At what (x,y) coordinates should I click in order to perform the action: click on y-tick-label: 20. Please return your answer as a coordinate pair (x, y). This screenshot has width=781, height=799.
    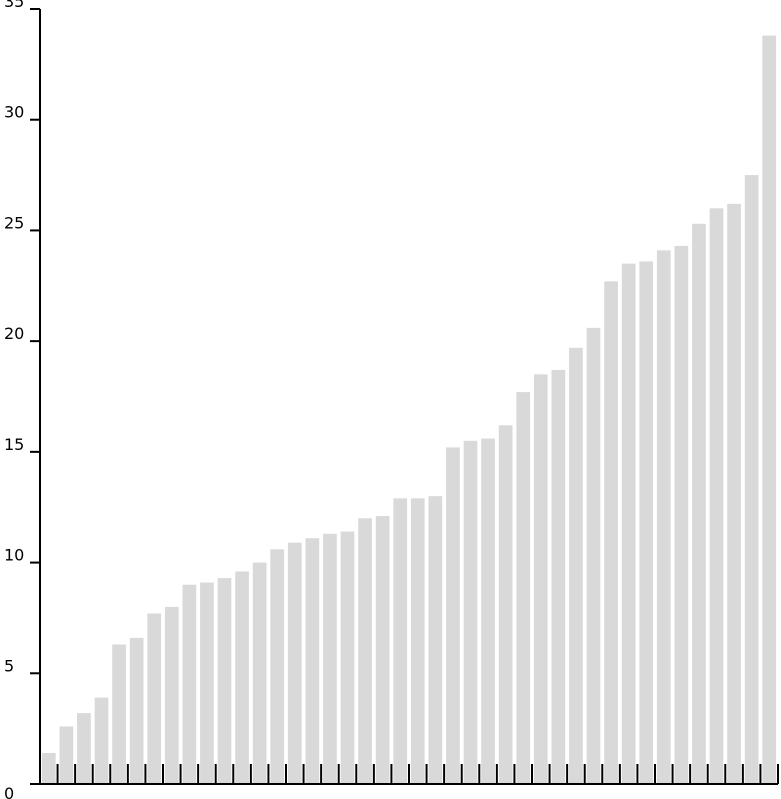
    Looking at the image, I should click on (14, 333).